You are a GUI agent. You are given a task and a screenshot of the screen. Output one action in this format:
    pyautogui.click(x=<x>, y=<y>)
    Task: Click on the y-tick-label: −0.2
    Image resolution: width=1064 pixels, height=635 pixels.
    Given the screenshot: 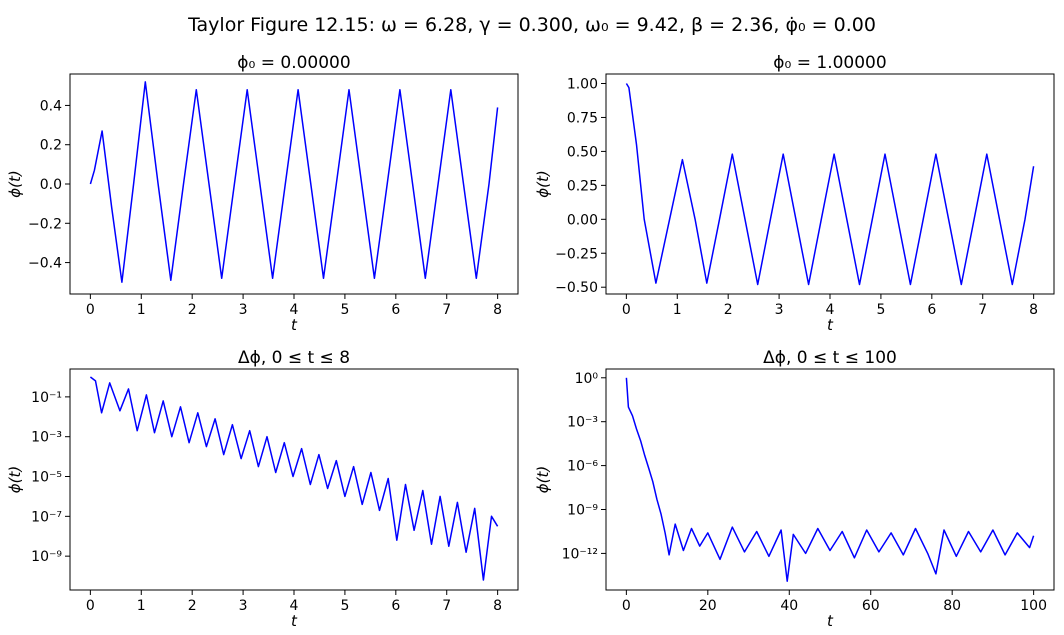 What is the action you would take?
    pyautogui.click(x=45, y=224)
    